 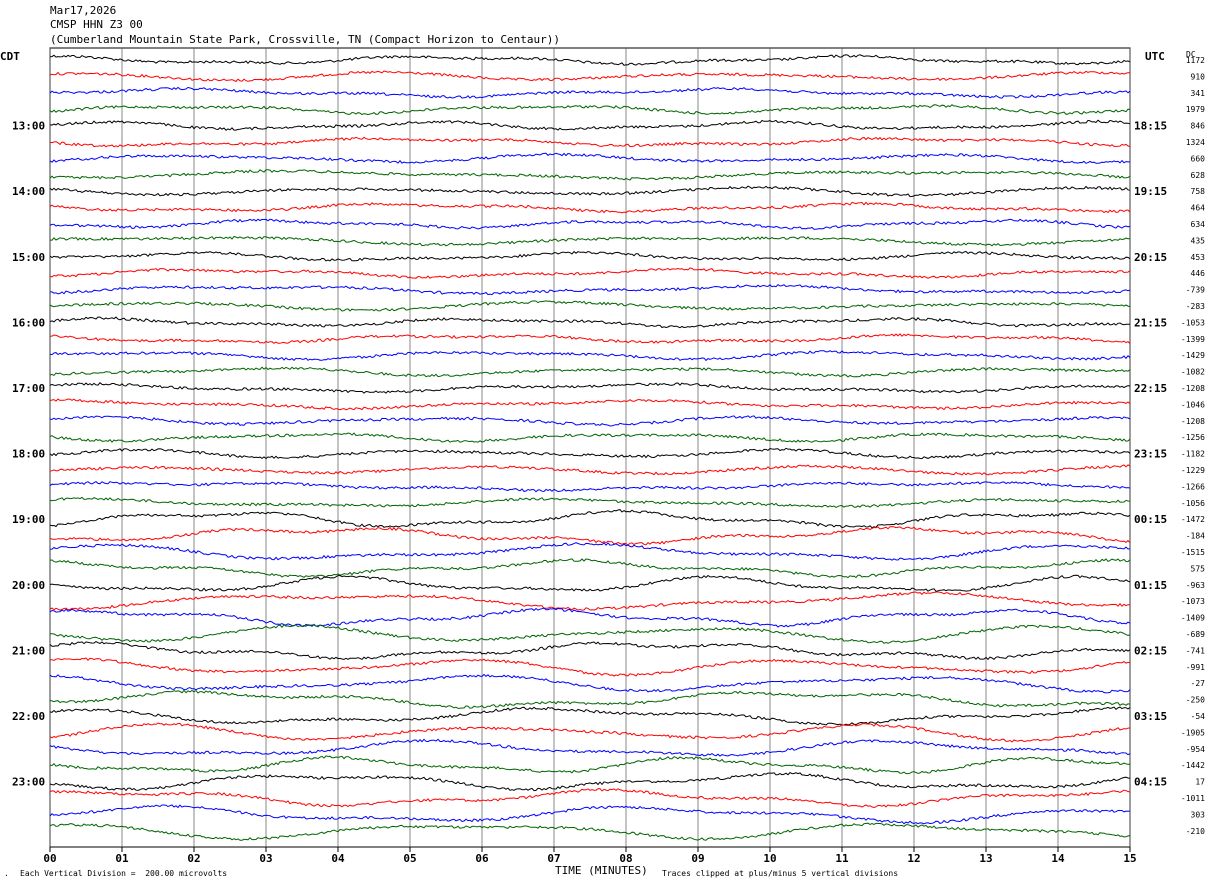 What do you see at coordinates (842, 858) in the screenshot?
I see `x-tick-label: 11` at bounding box center [842, 858].